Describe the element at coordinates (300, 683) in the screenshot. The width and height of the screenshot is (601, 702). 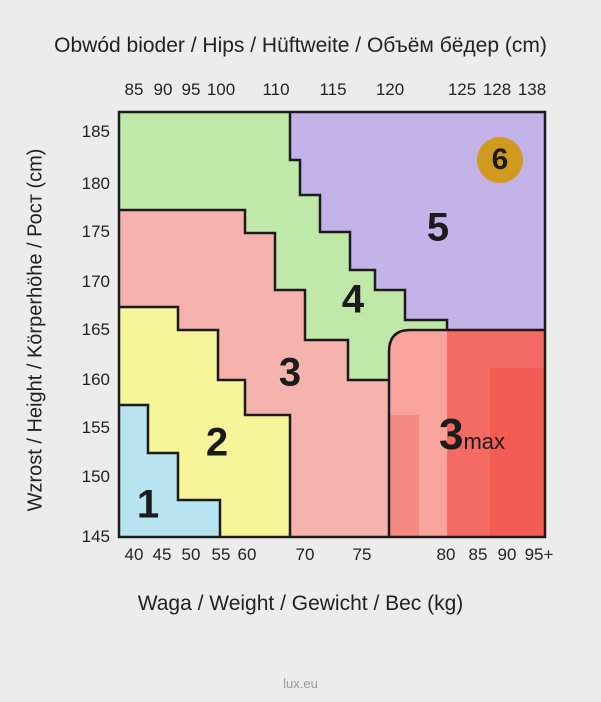
I see `footer-site: lux.eu` at that location.